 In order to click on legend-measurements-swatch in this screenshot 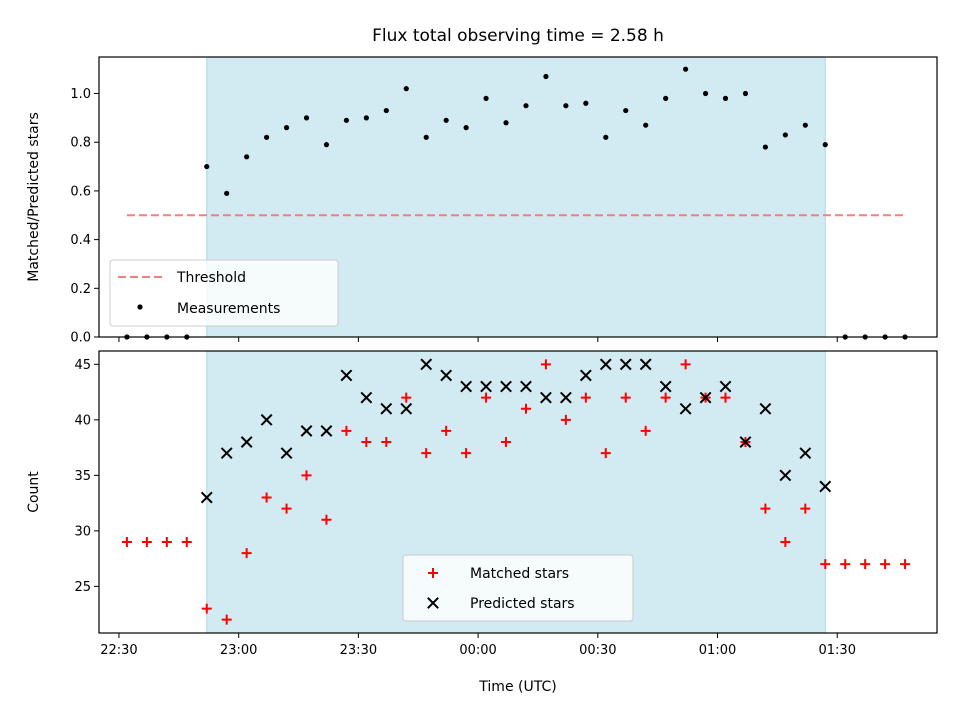, I will do `click(140, 307)`.